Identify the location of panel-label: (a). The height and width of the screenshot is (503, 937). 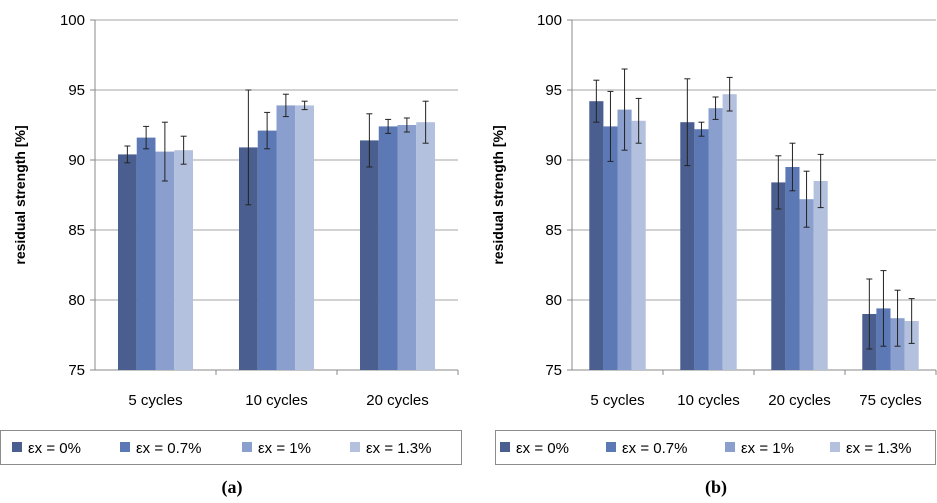
(232, 487).